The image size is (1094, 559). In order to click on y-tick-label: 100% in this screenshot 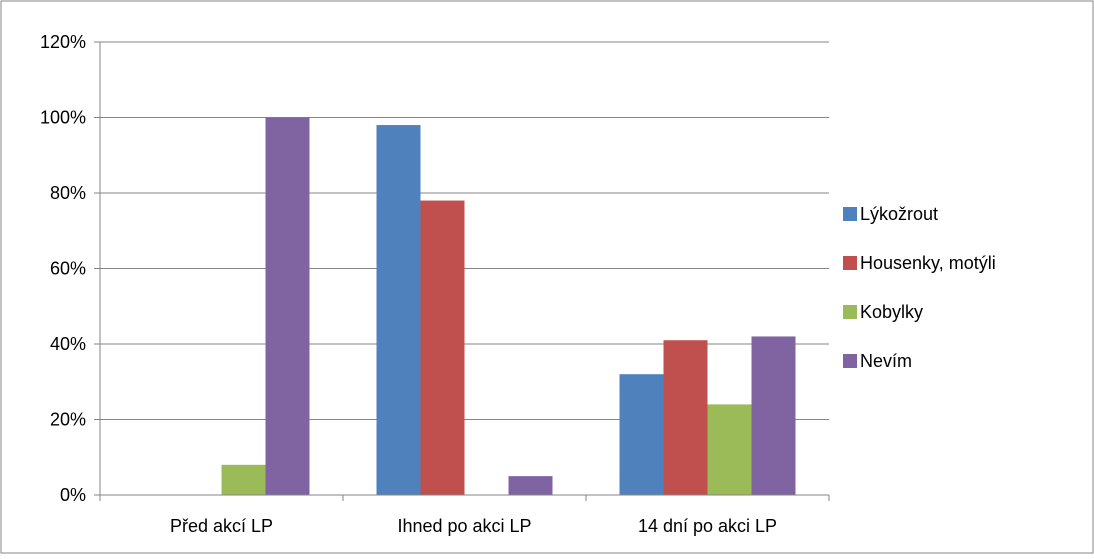, I will do `click(63, 118)`.